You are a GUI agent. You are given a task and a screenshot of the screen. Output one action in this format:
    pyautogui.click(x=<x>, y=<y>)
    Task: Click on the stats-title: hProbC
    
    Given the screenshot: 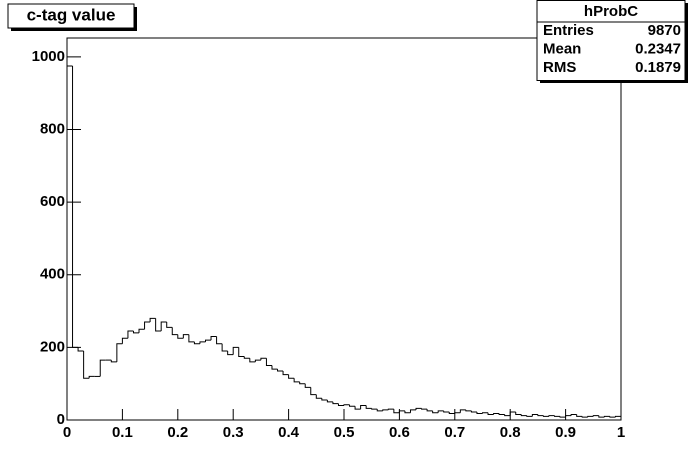 What is the action you would take?
    pyautogui.click(x=611, y=11)
    